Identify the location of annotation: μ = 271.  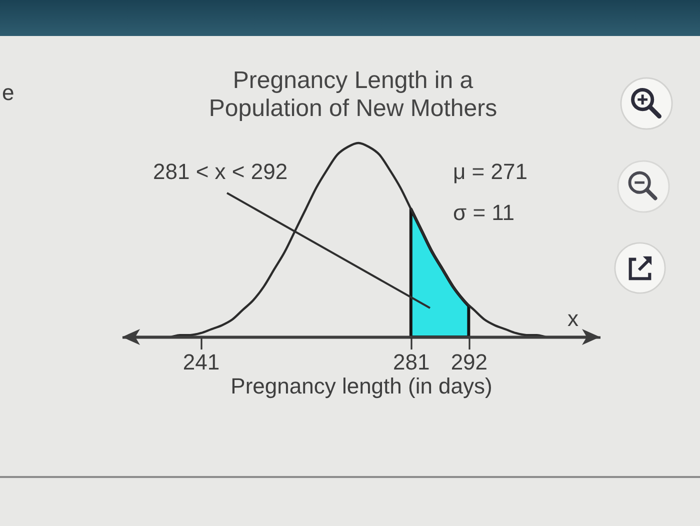
(490, 171).